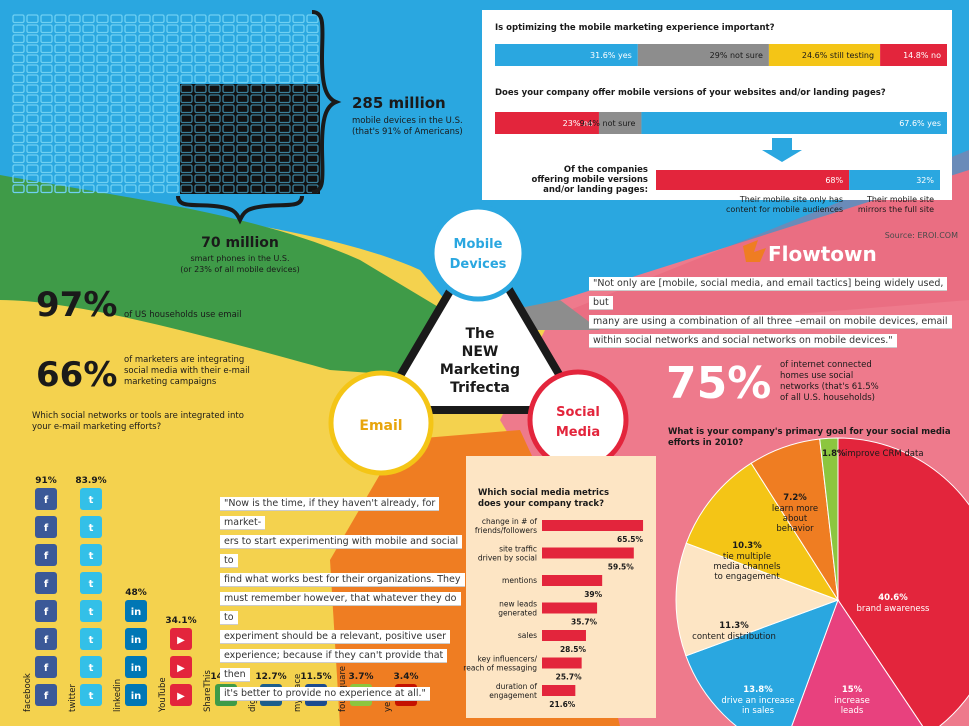 This screenshot has width=969, height=726. I want to click on metric-label-6-1: key influencers/, so click(508, 659).